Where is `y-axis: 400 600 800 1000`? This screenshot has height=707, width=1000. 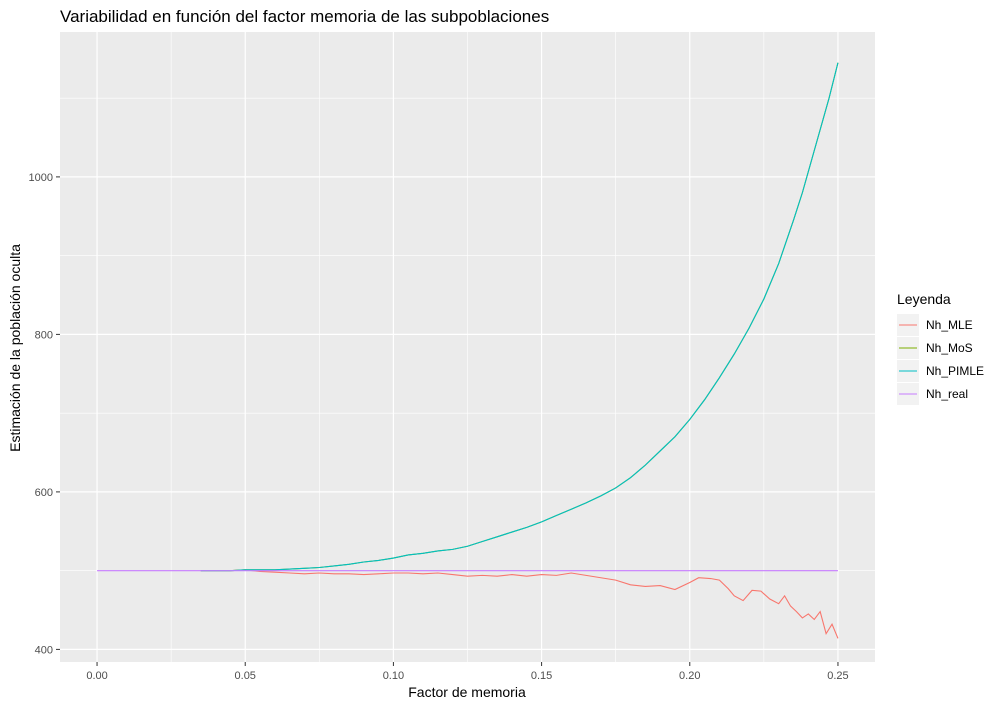
y-axis: 400 600 800 1000 is located at coordinates (44, 414).